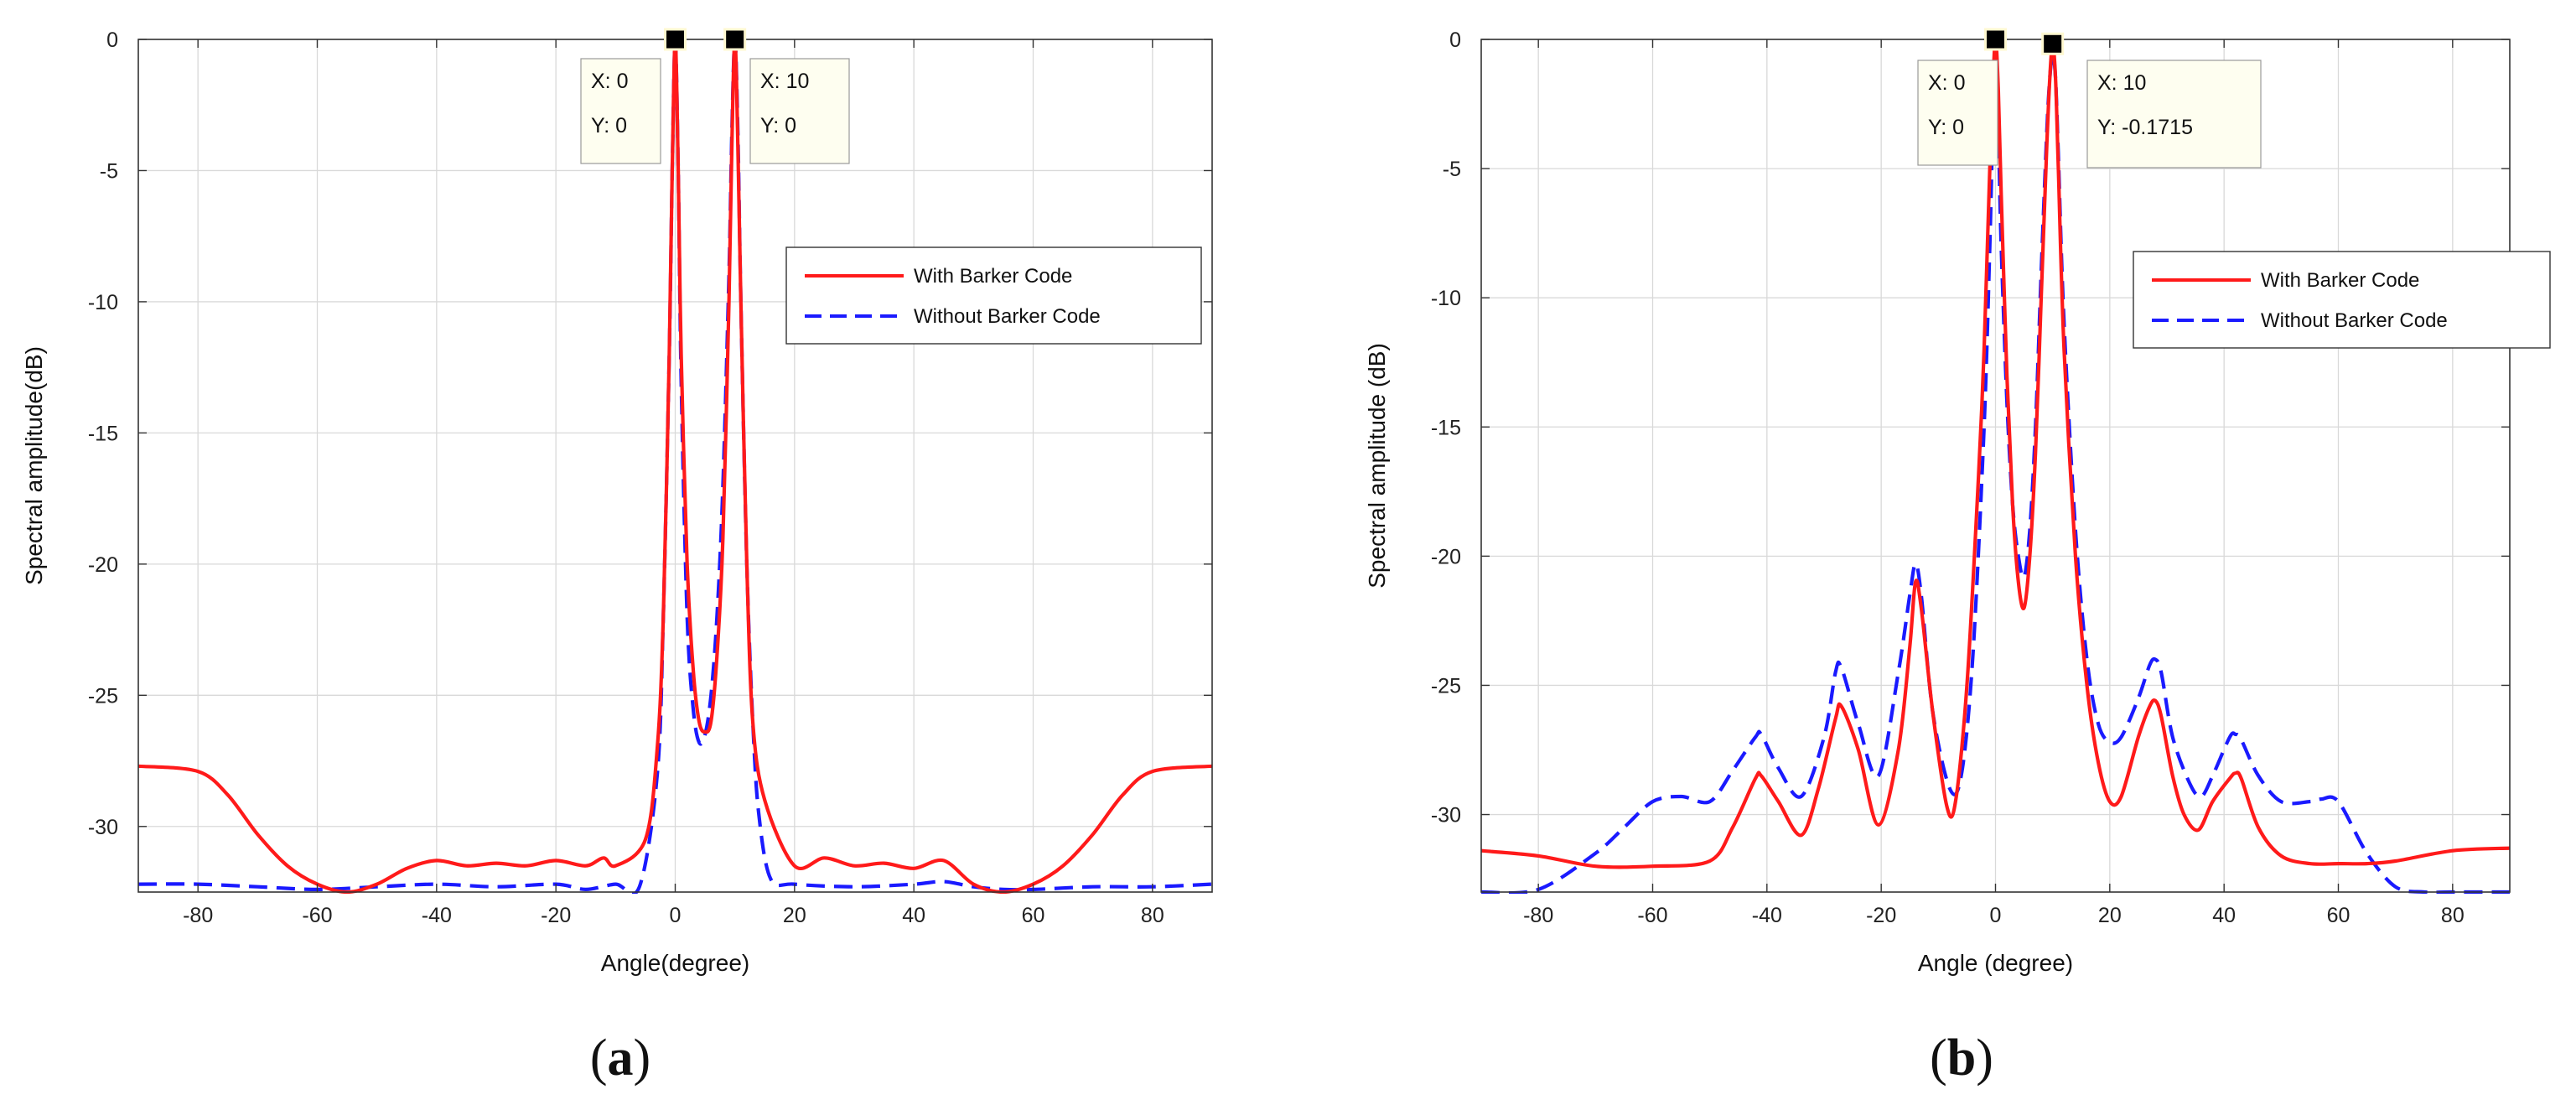 The image size is (2576, 1105). I want to click on panel-label-b-letter: b, so click(1961, 1058).